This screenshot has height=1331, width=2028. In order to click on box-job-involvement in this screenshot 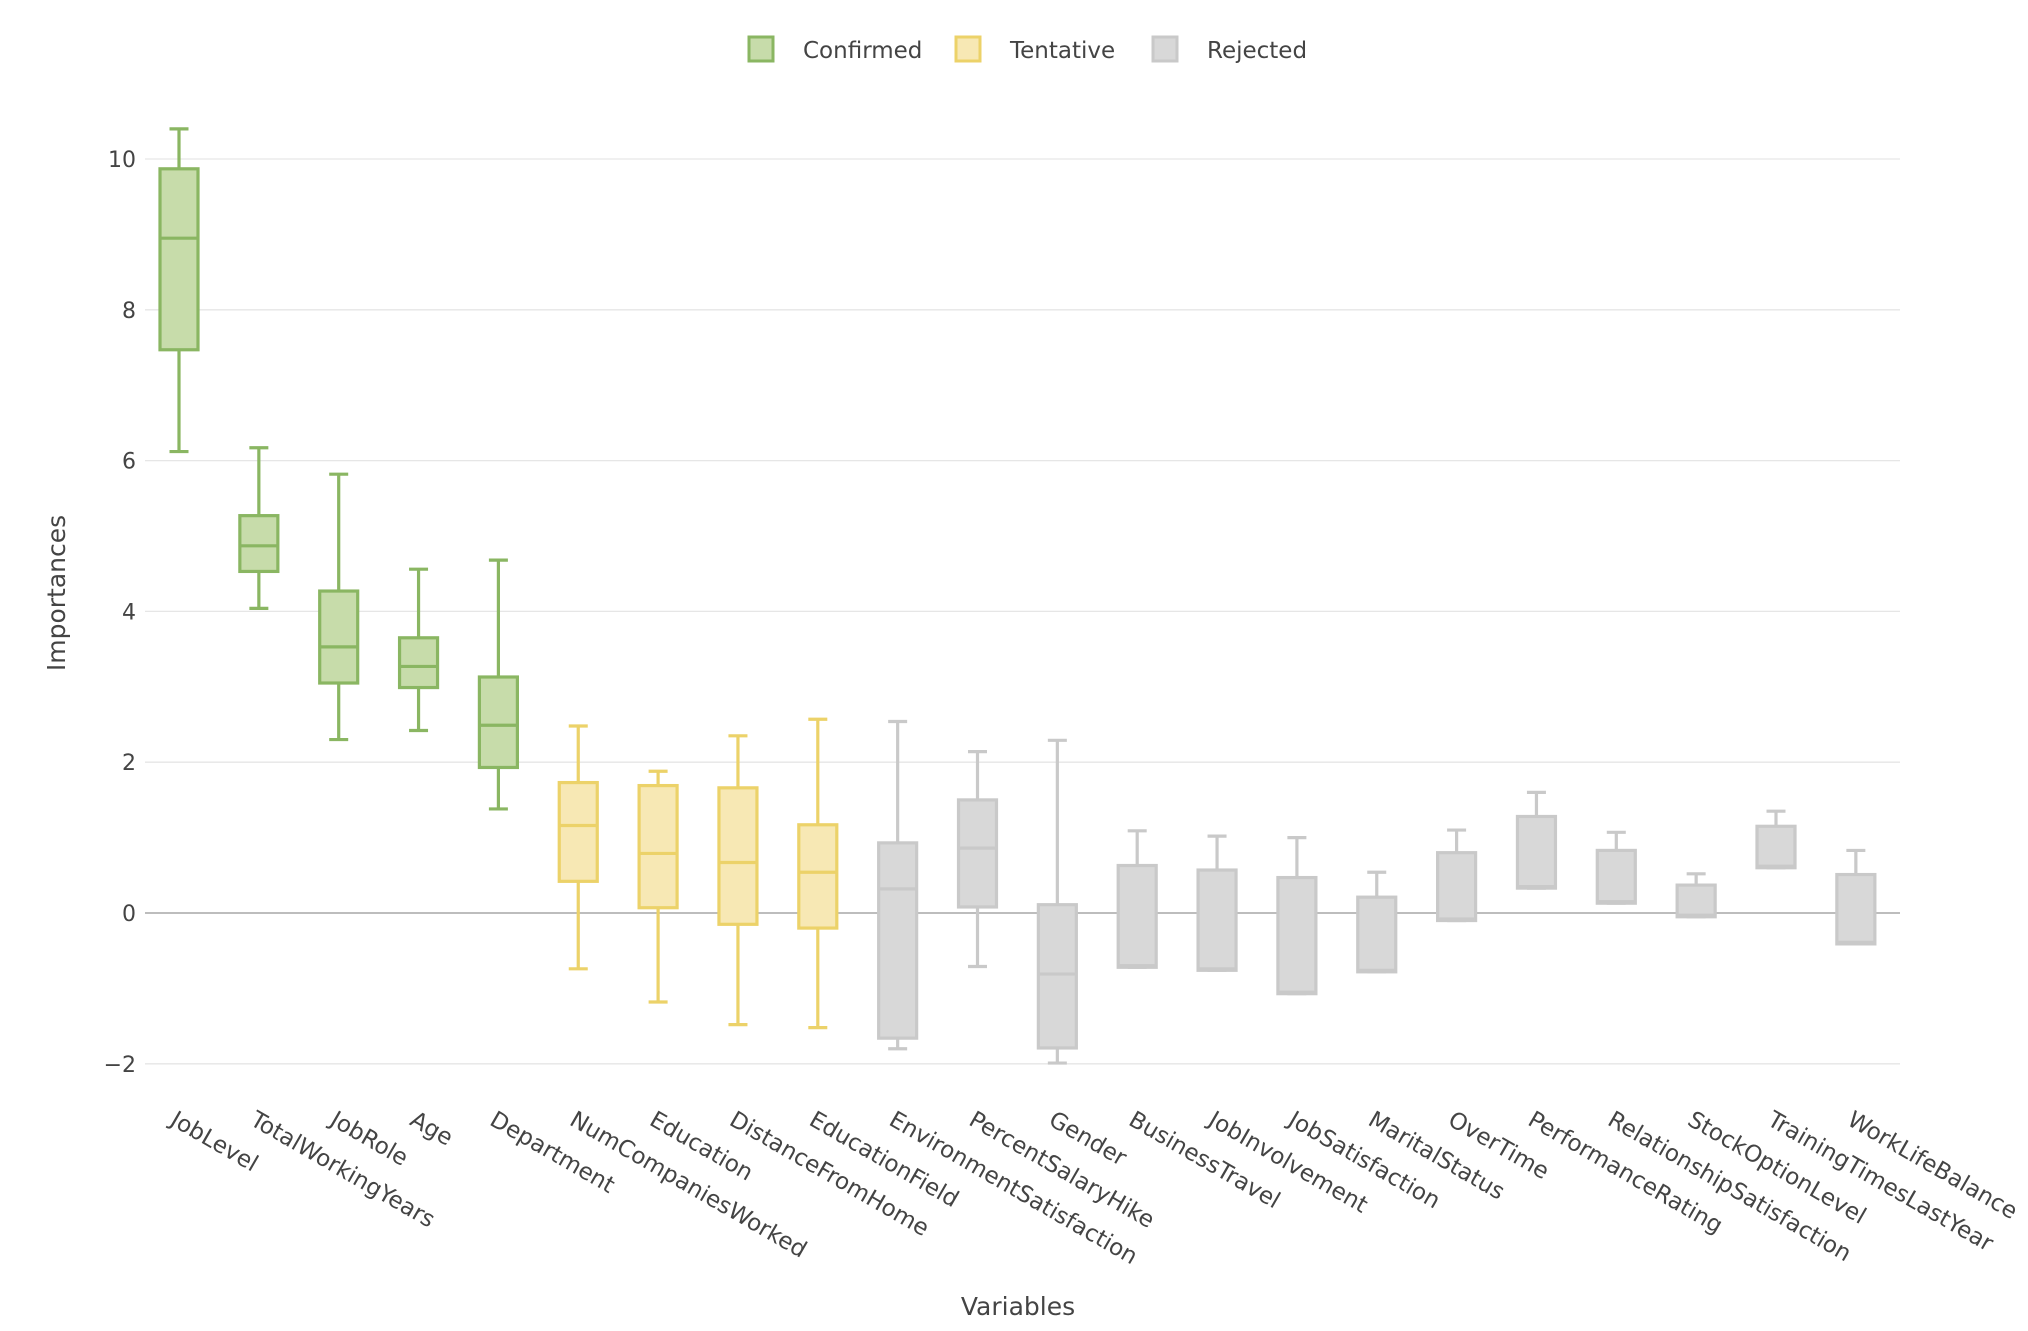, I will do `click(1217, 903)`.